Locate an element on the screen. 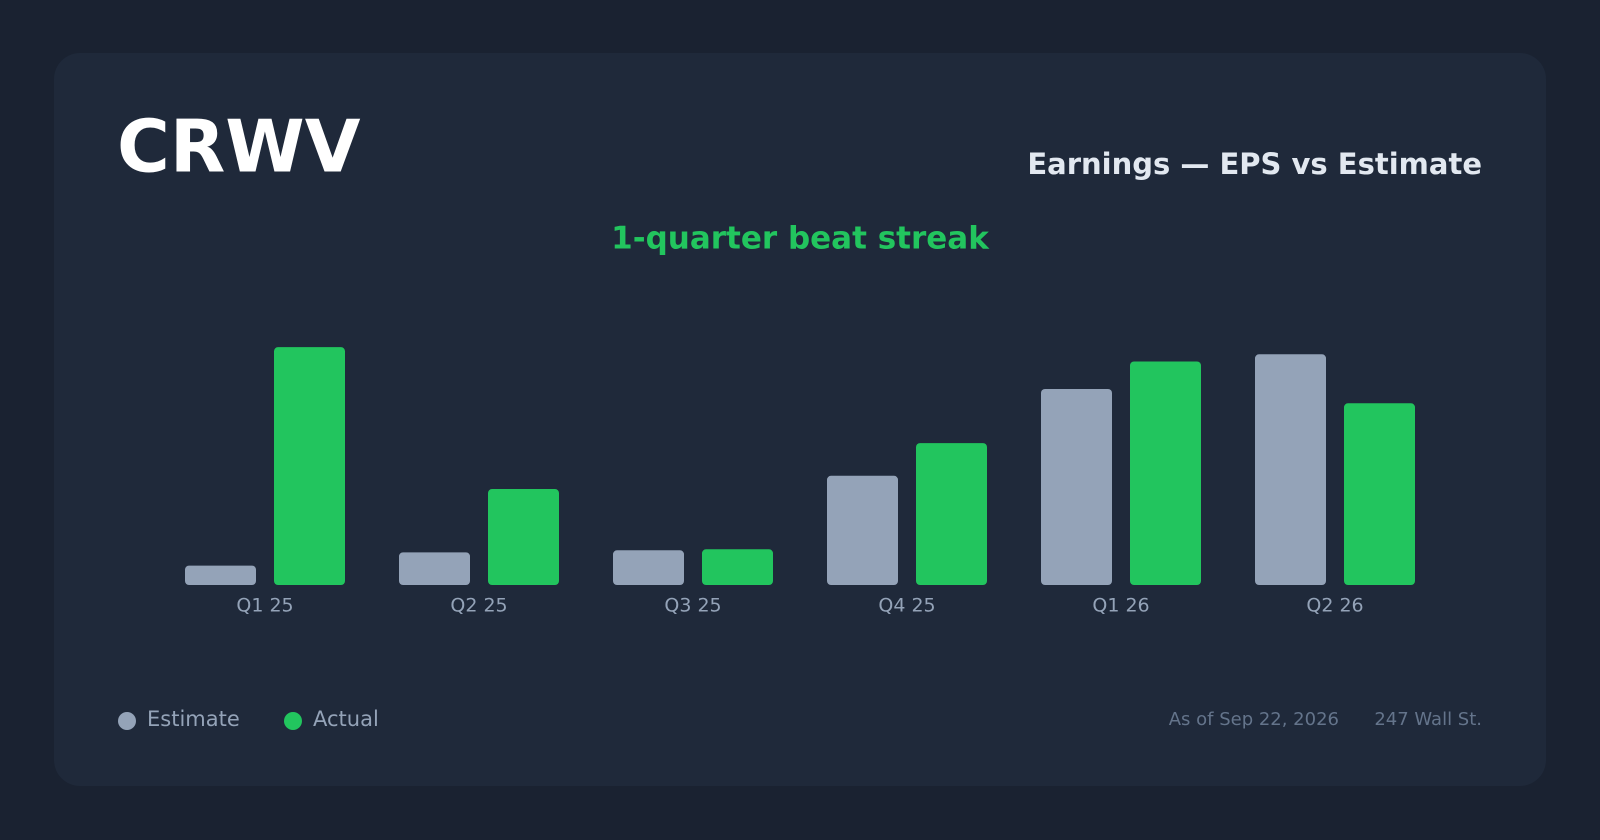  legend-label: Estimate is located at coordinates (193, 719).